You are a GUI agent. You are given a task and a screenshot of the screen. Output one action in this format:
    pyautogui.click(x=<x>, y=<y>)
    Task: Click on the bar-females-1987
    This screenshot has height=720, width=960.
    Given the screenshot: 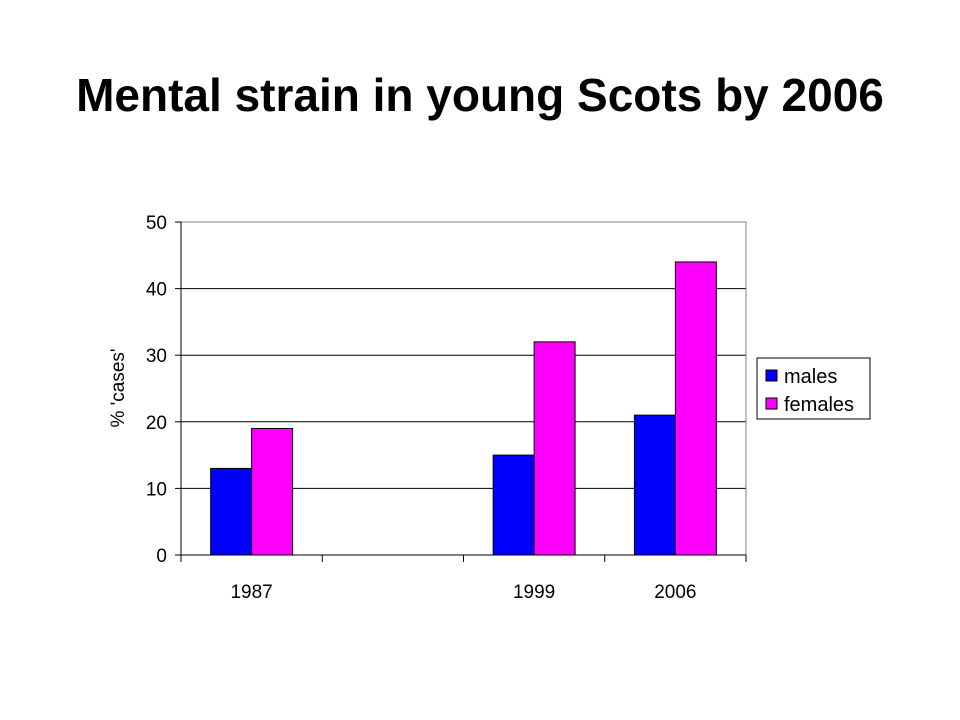 What is the action you would take?
    pyautogui.click(x=272, y=491)
    